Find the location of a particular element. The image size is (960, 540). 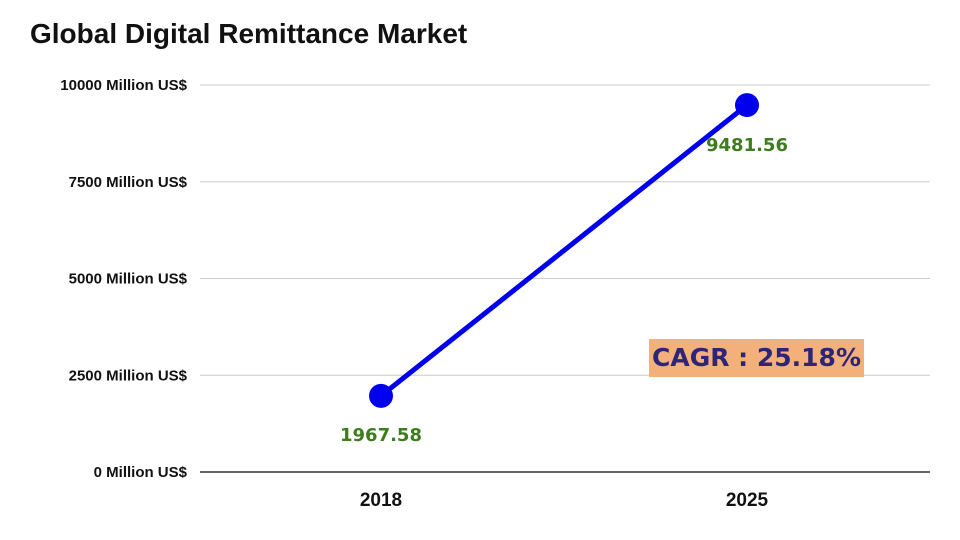

y-tick-label: 5000 Million US$ is located at coordinates (128, 279).